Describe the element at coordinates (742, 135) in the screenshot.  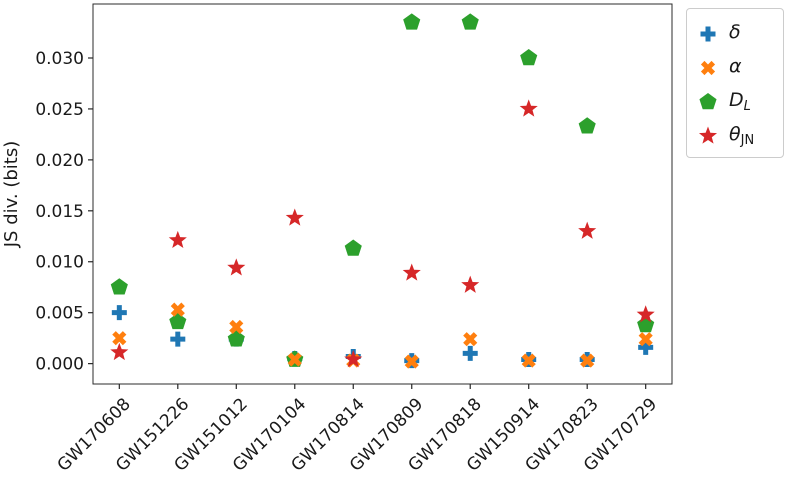
I see `legend-label: θJN` at that location.